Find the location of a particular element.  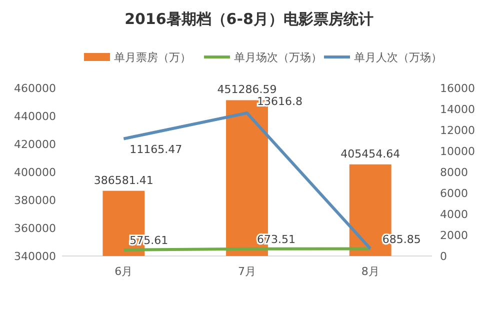

legend-label: 单月人次（万场） is located at coordinates (398, 57).